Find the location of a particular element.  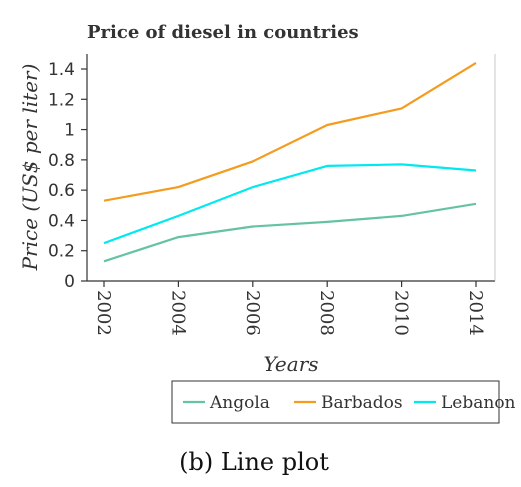

y-tick-label: 0.6 is located at coordinates (61, 191).